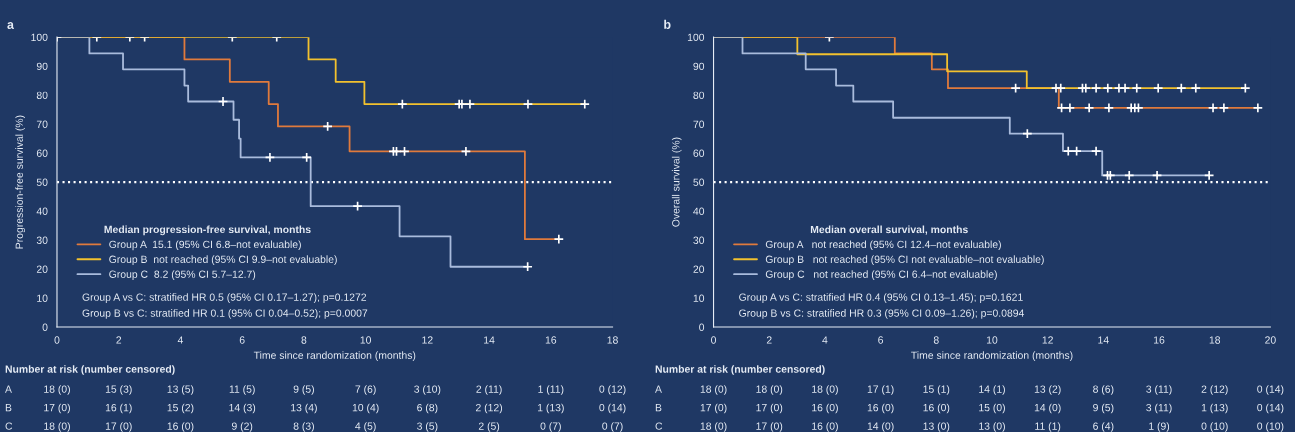  What do you see at coordinates (676, 182) in the screenshot?
I see `y-axis-title: Overall survival (%)` at bounding box center [676, 182].